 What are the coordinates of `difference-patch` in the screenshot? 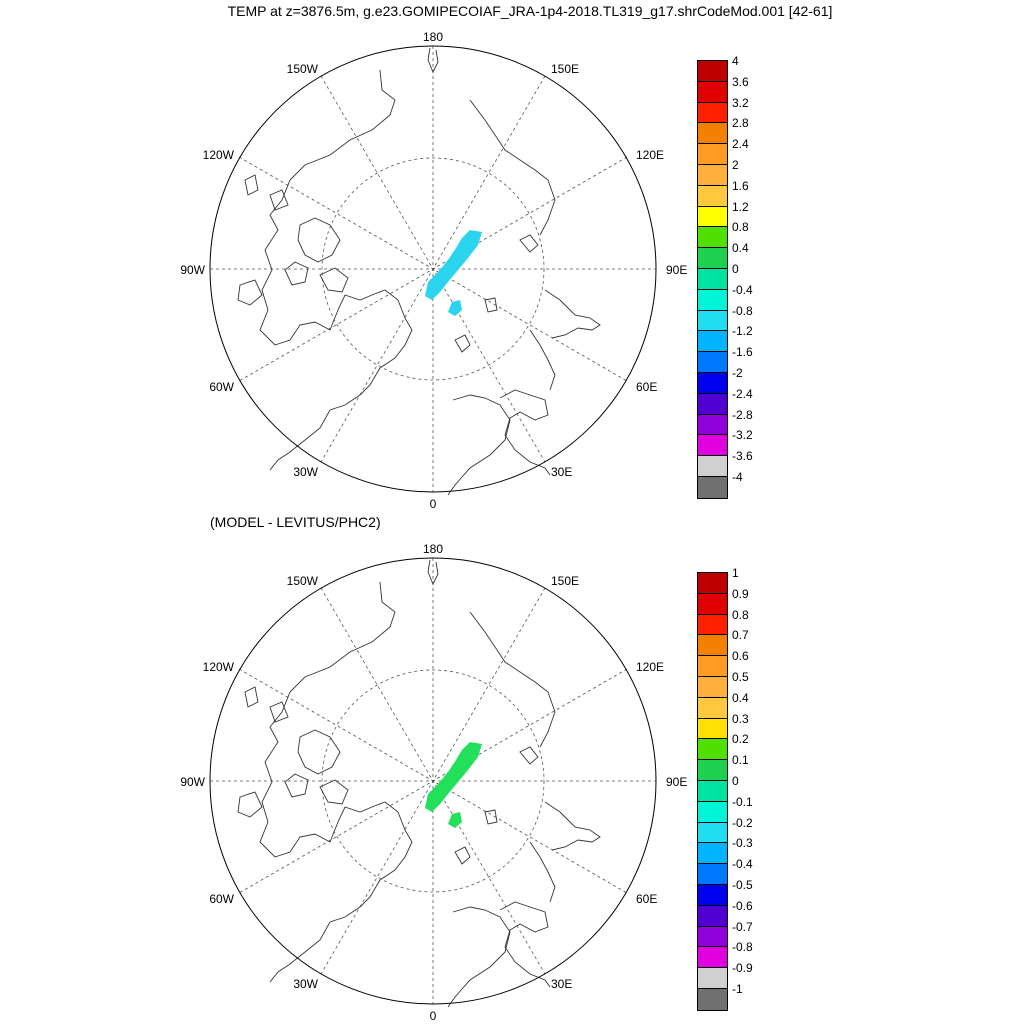 It's located at (453, 785).